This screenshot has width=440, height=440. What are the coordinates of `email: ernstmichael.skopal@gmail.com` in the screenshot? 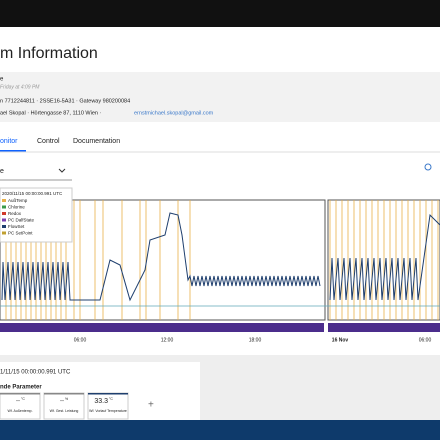 It's located at (174, 113).